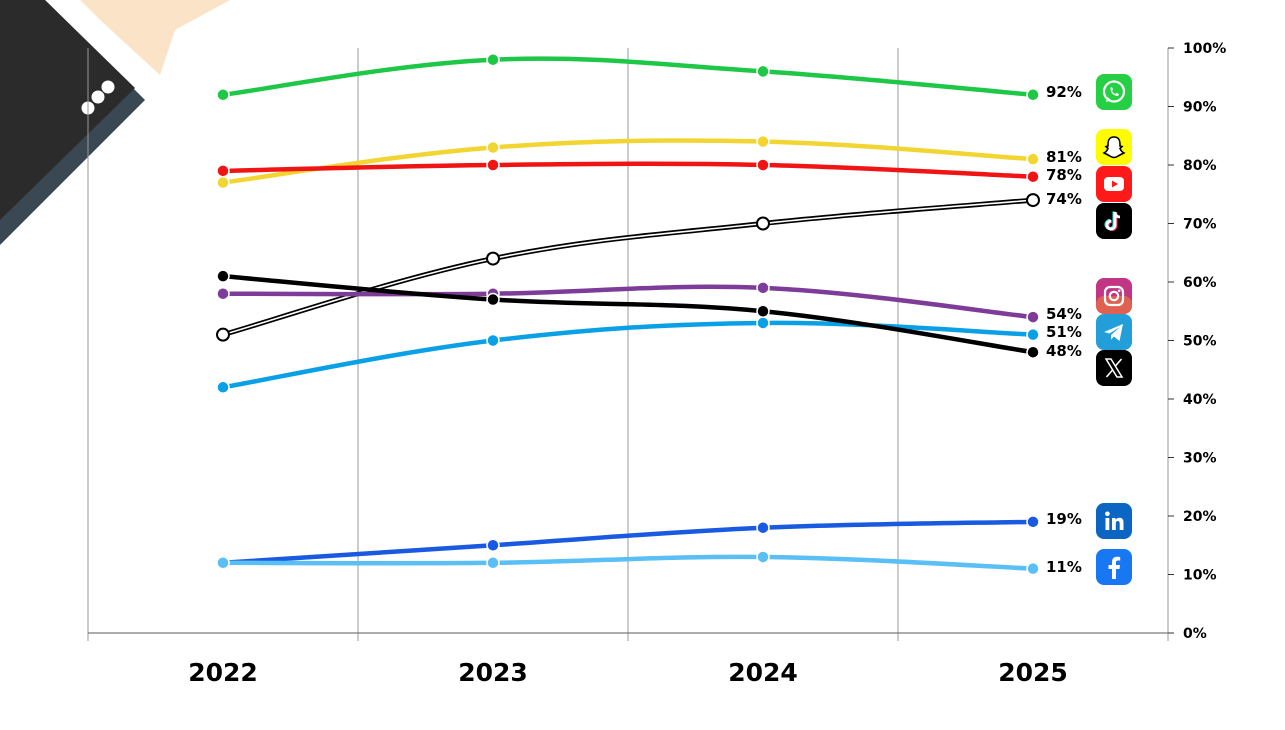  I want to click on telegram-end-label: 51%, so click(1064, 332).